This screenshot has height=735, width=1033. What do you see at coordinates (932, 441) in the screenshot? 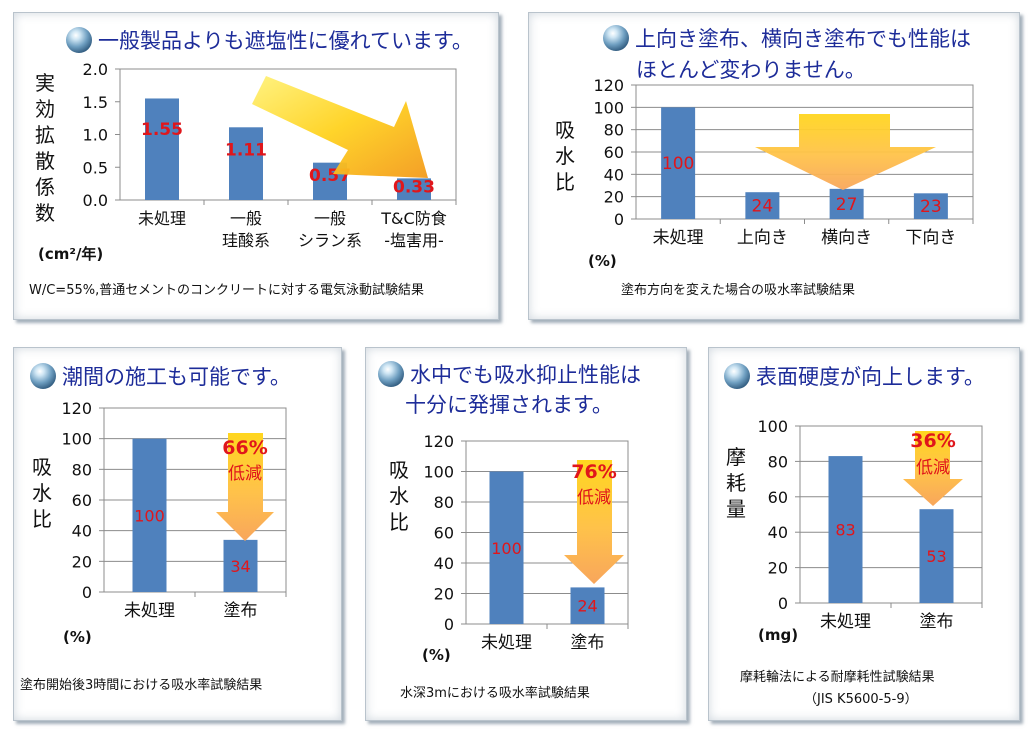
I see `reduction-percent: 36%` at bounding box center [932, 441].